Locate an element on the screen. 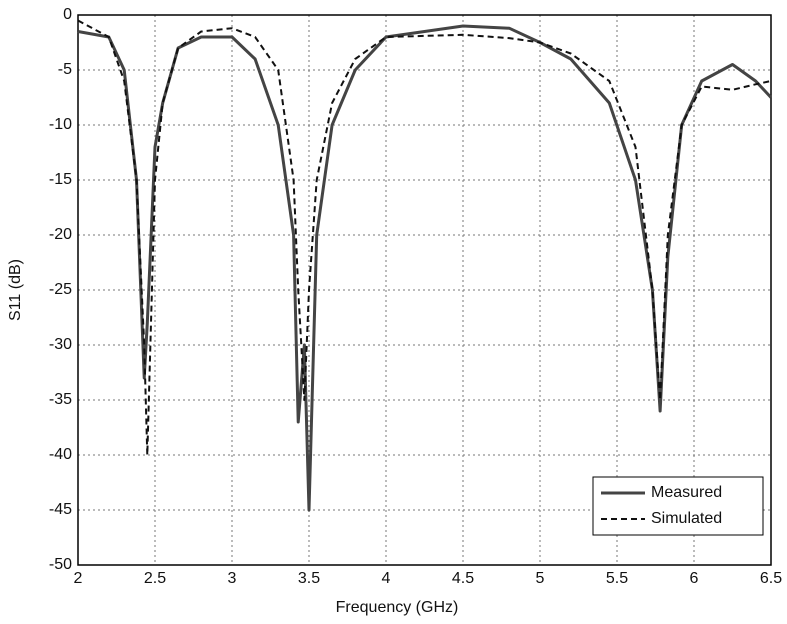  legend-label: Simulated is located at coordinates (686, 518).